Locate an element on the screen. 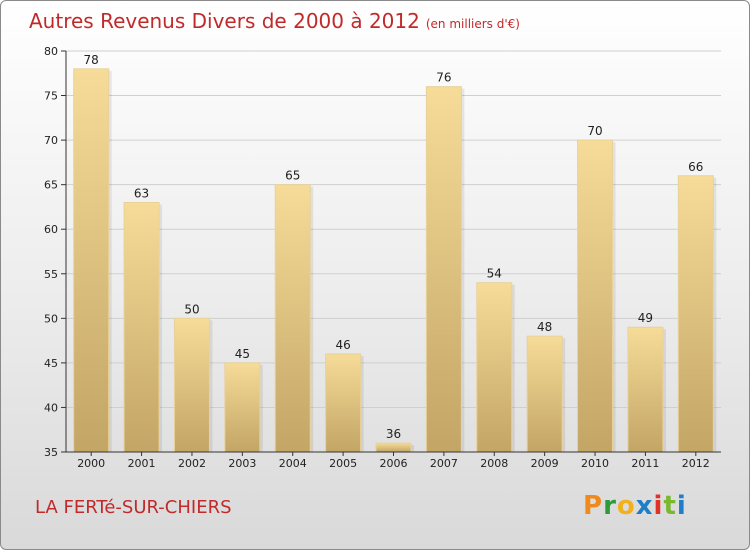 Image resolution: width=750 pixels, height=550 pixels. y-tick-label: 70 is located at coordinates (51, 140).